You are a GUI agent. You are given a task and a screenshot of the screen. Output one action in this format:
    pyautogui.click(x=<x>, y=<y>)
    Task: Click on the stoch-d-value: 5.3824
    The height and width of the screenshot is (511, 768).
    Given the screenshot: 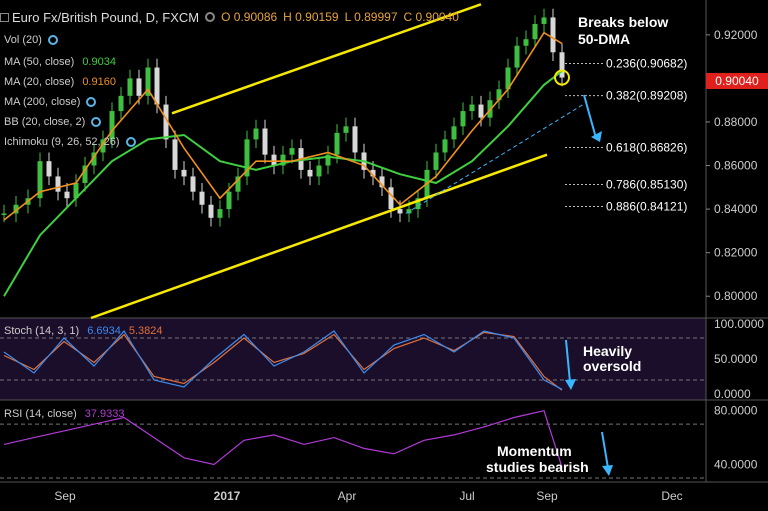 What is the action you would take?
    pyautogui.click(x=145, y=331)
    